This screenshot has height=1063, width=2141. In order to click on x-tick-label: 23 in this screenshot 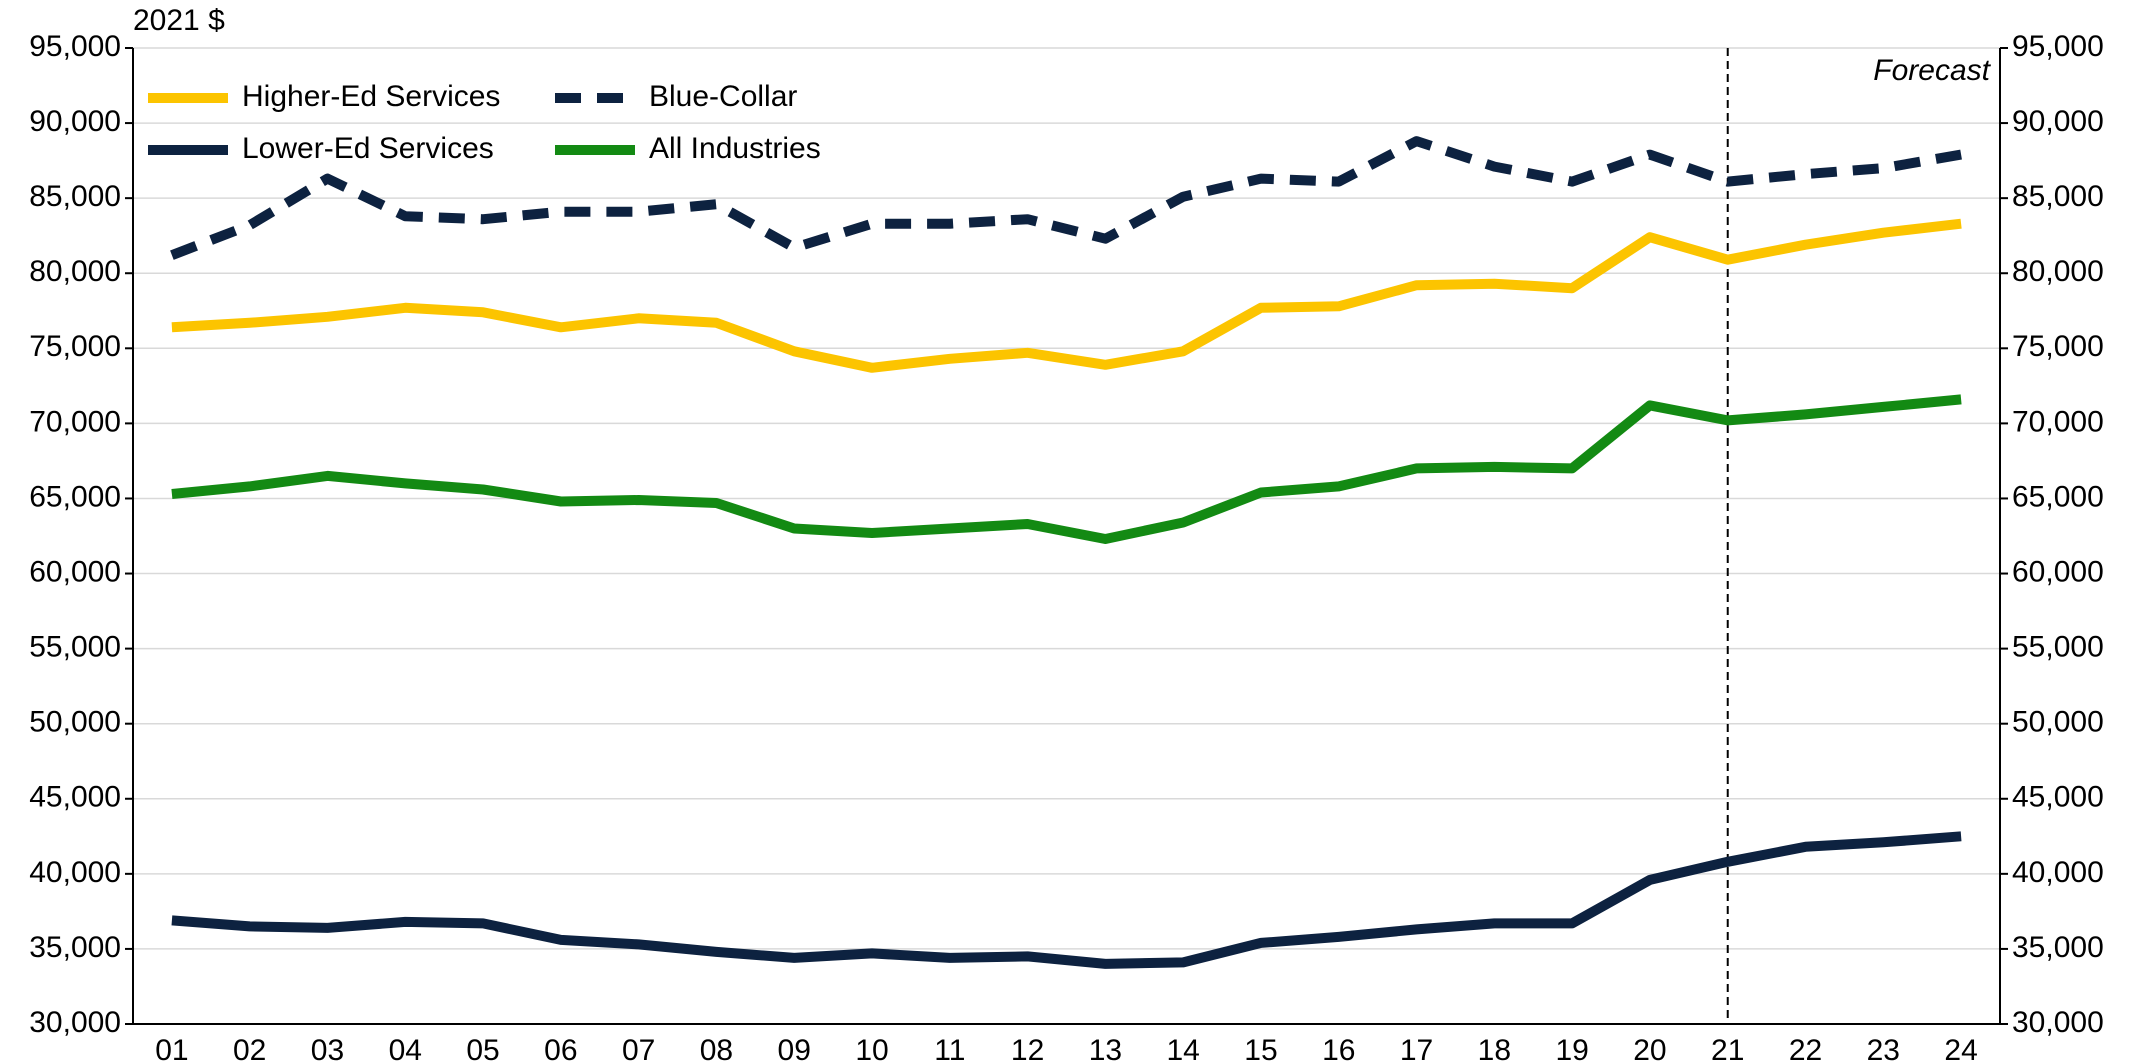, I will do `click(1883, 1048)`.